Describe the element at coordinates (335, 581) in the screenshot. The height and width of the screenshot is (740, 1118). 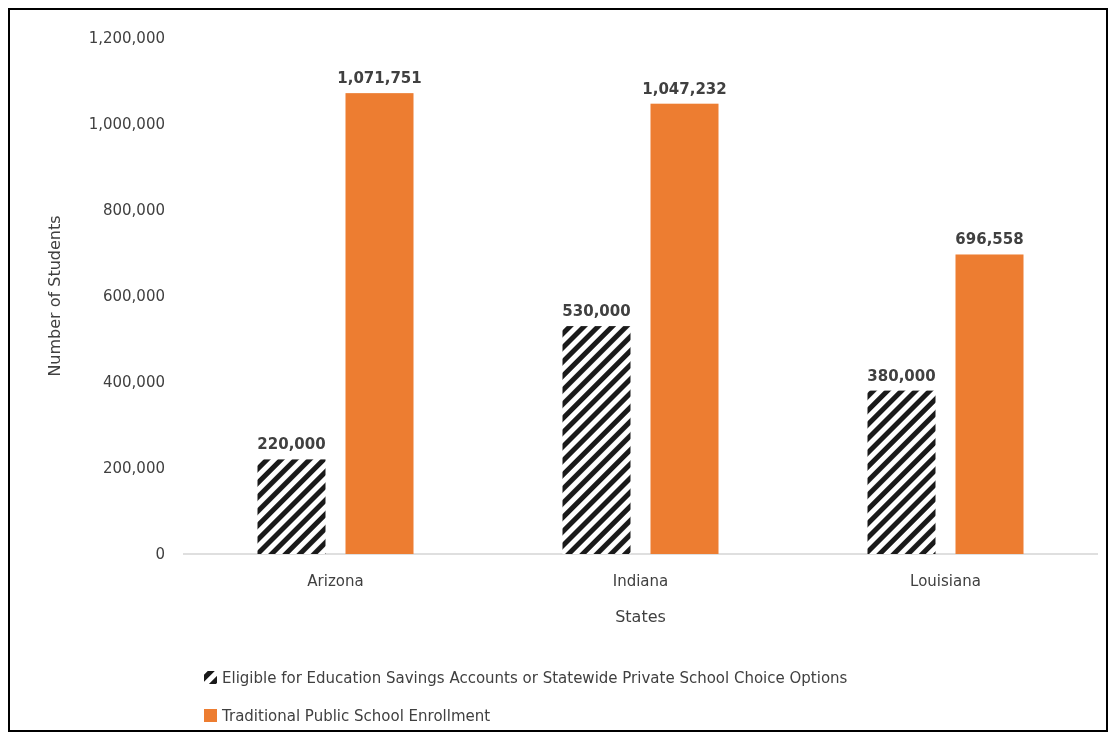
I see `x-tick-label: Arizona` at that location.